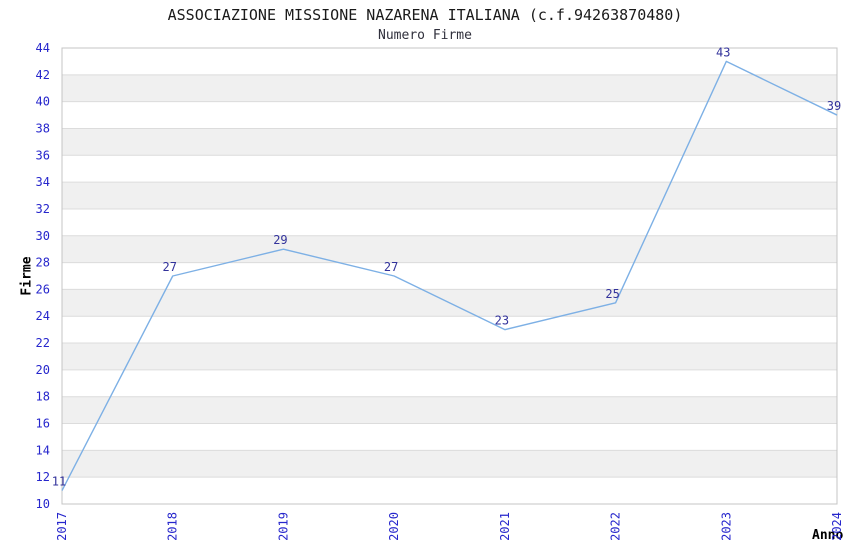 The height and width of the screenshot is (550, 850). I want to click on x-tick-label: 2018, so click(173, 526).